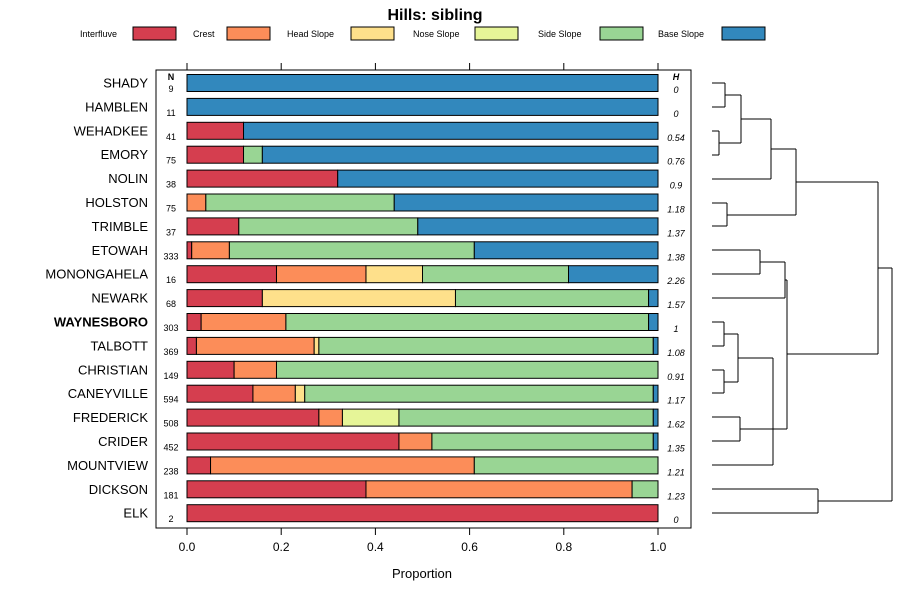 Image resolution: width=900 pixels, height=600 pixels. I want to click on n-value: 303, so click(170, 328).